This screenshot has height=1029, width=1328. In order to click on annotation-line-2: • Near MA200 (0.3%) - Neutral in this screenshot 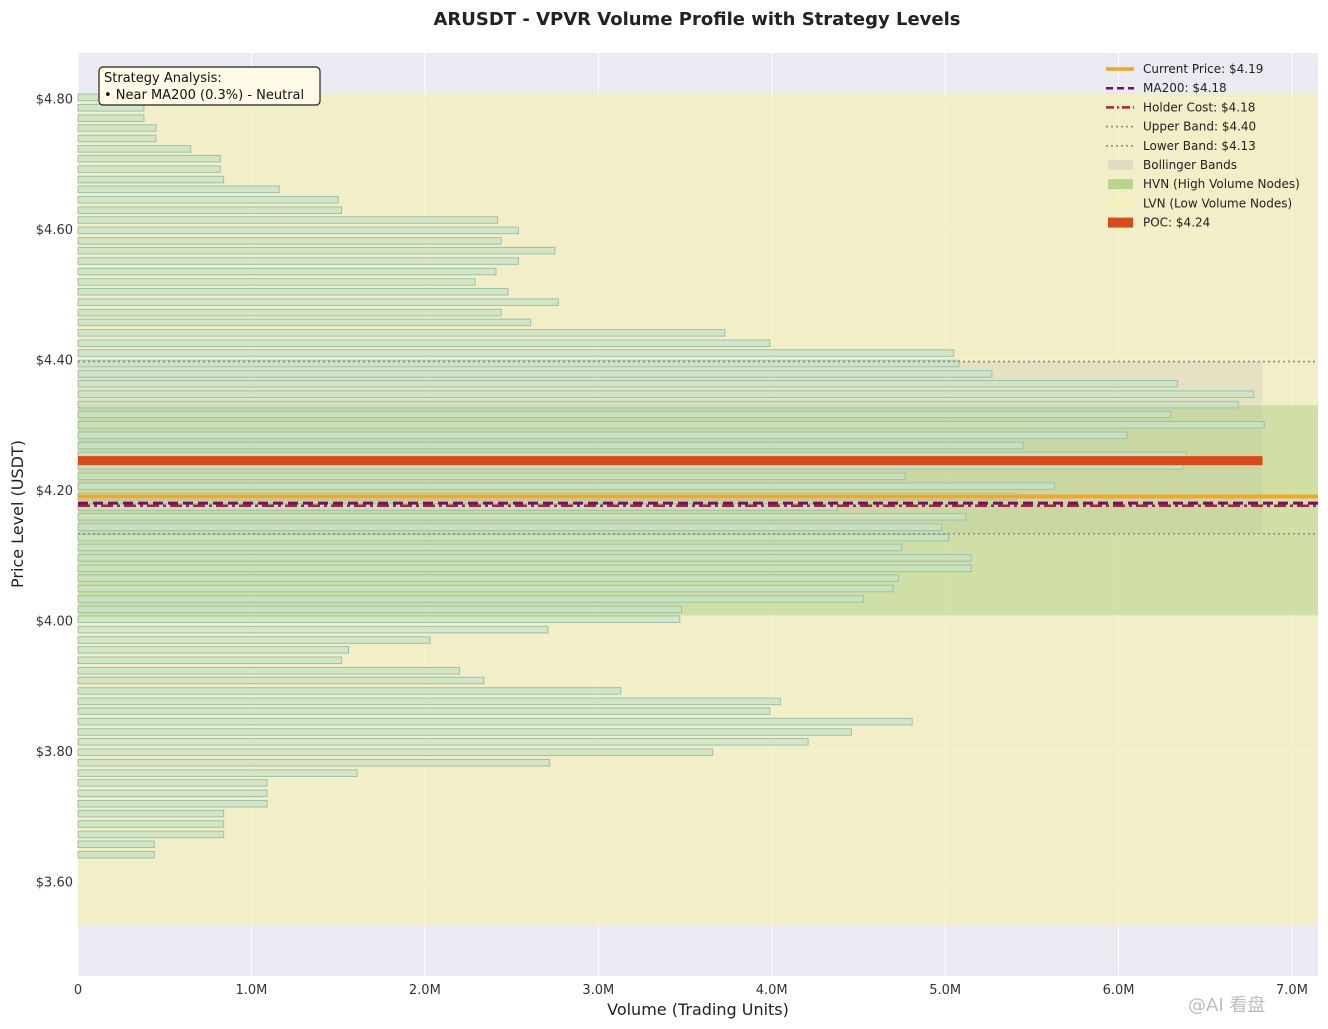, I will do `click(204, 95)`.